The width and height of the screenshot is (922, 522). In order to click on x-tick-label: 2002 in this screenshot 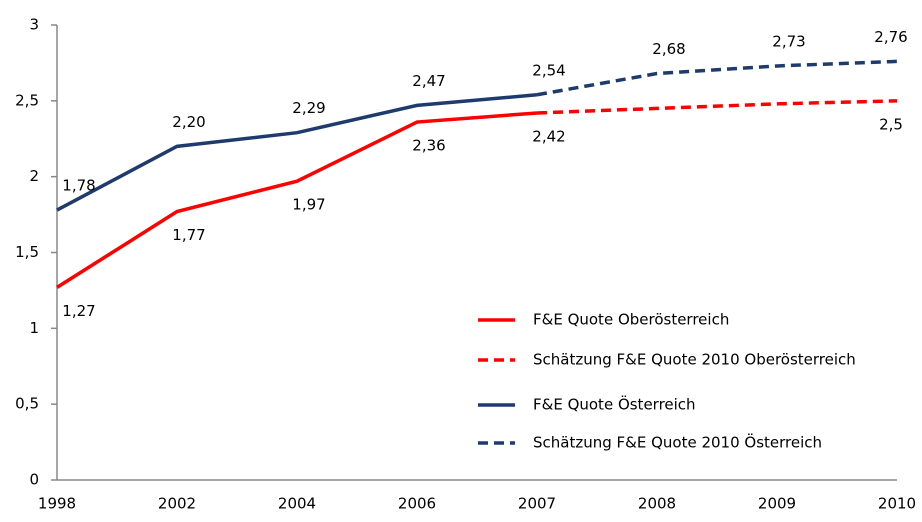, I will do `click(177, 504)`.